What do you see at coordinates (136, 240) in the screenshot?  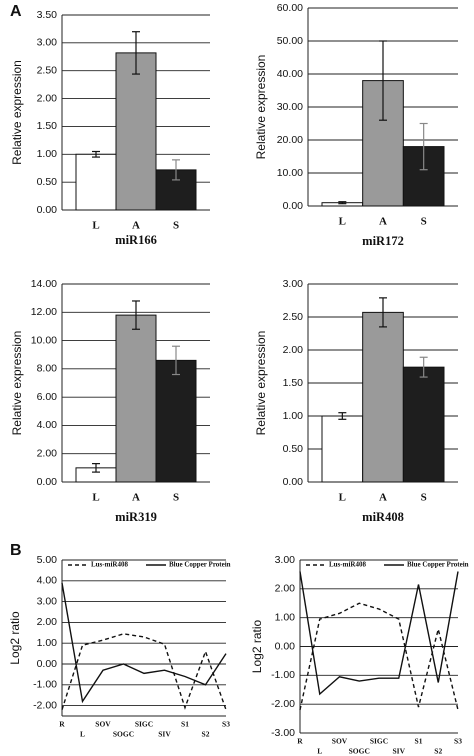 I see `x-axis-label: miR166` at bounding box center [136, 240].